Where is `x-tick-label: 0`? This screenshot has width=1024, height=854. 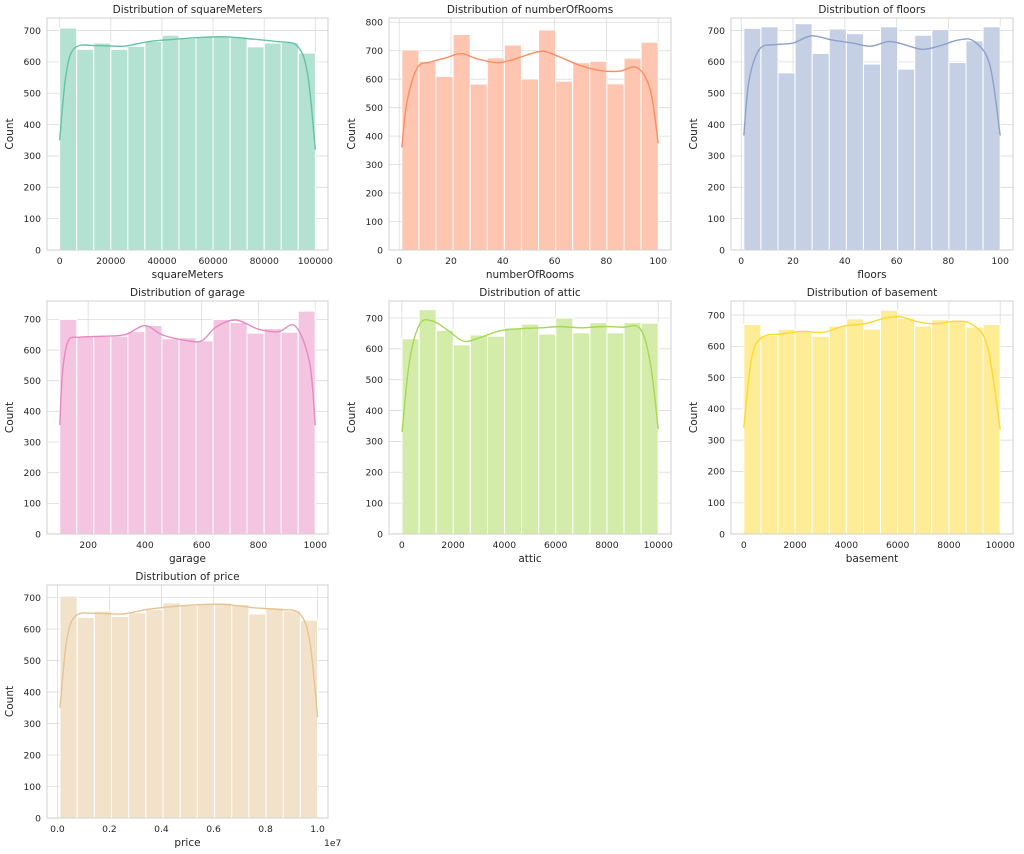
x-tick-label: 0 is located at coordinates (741, 261).